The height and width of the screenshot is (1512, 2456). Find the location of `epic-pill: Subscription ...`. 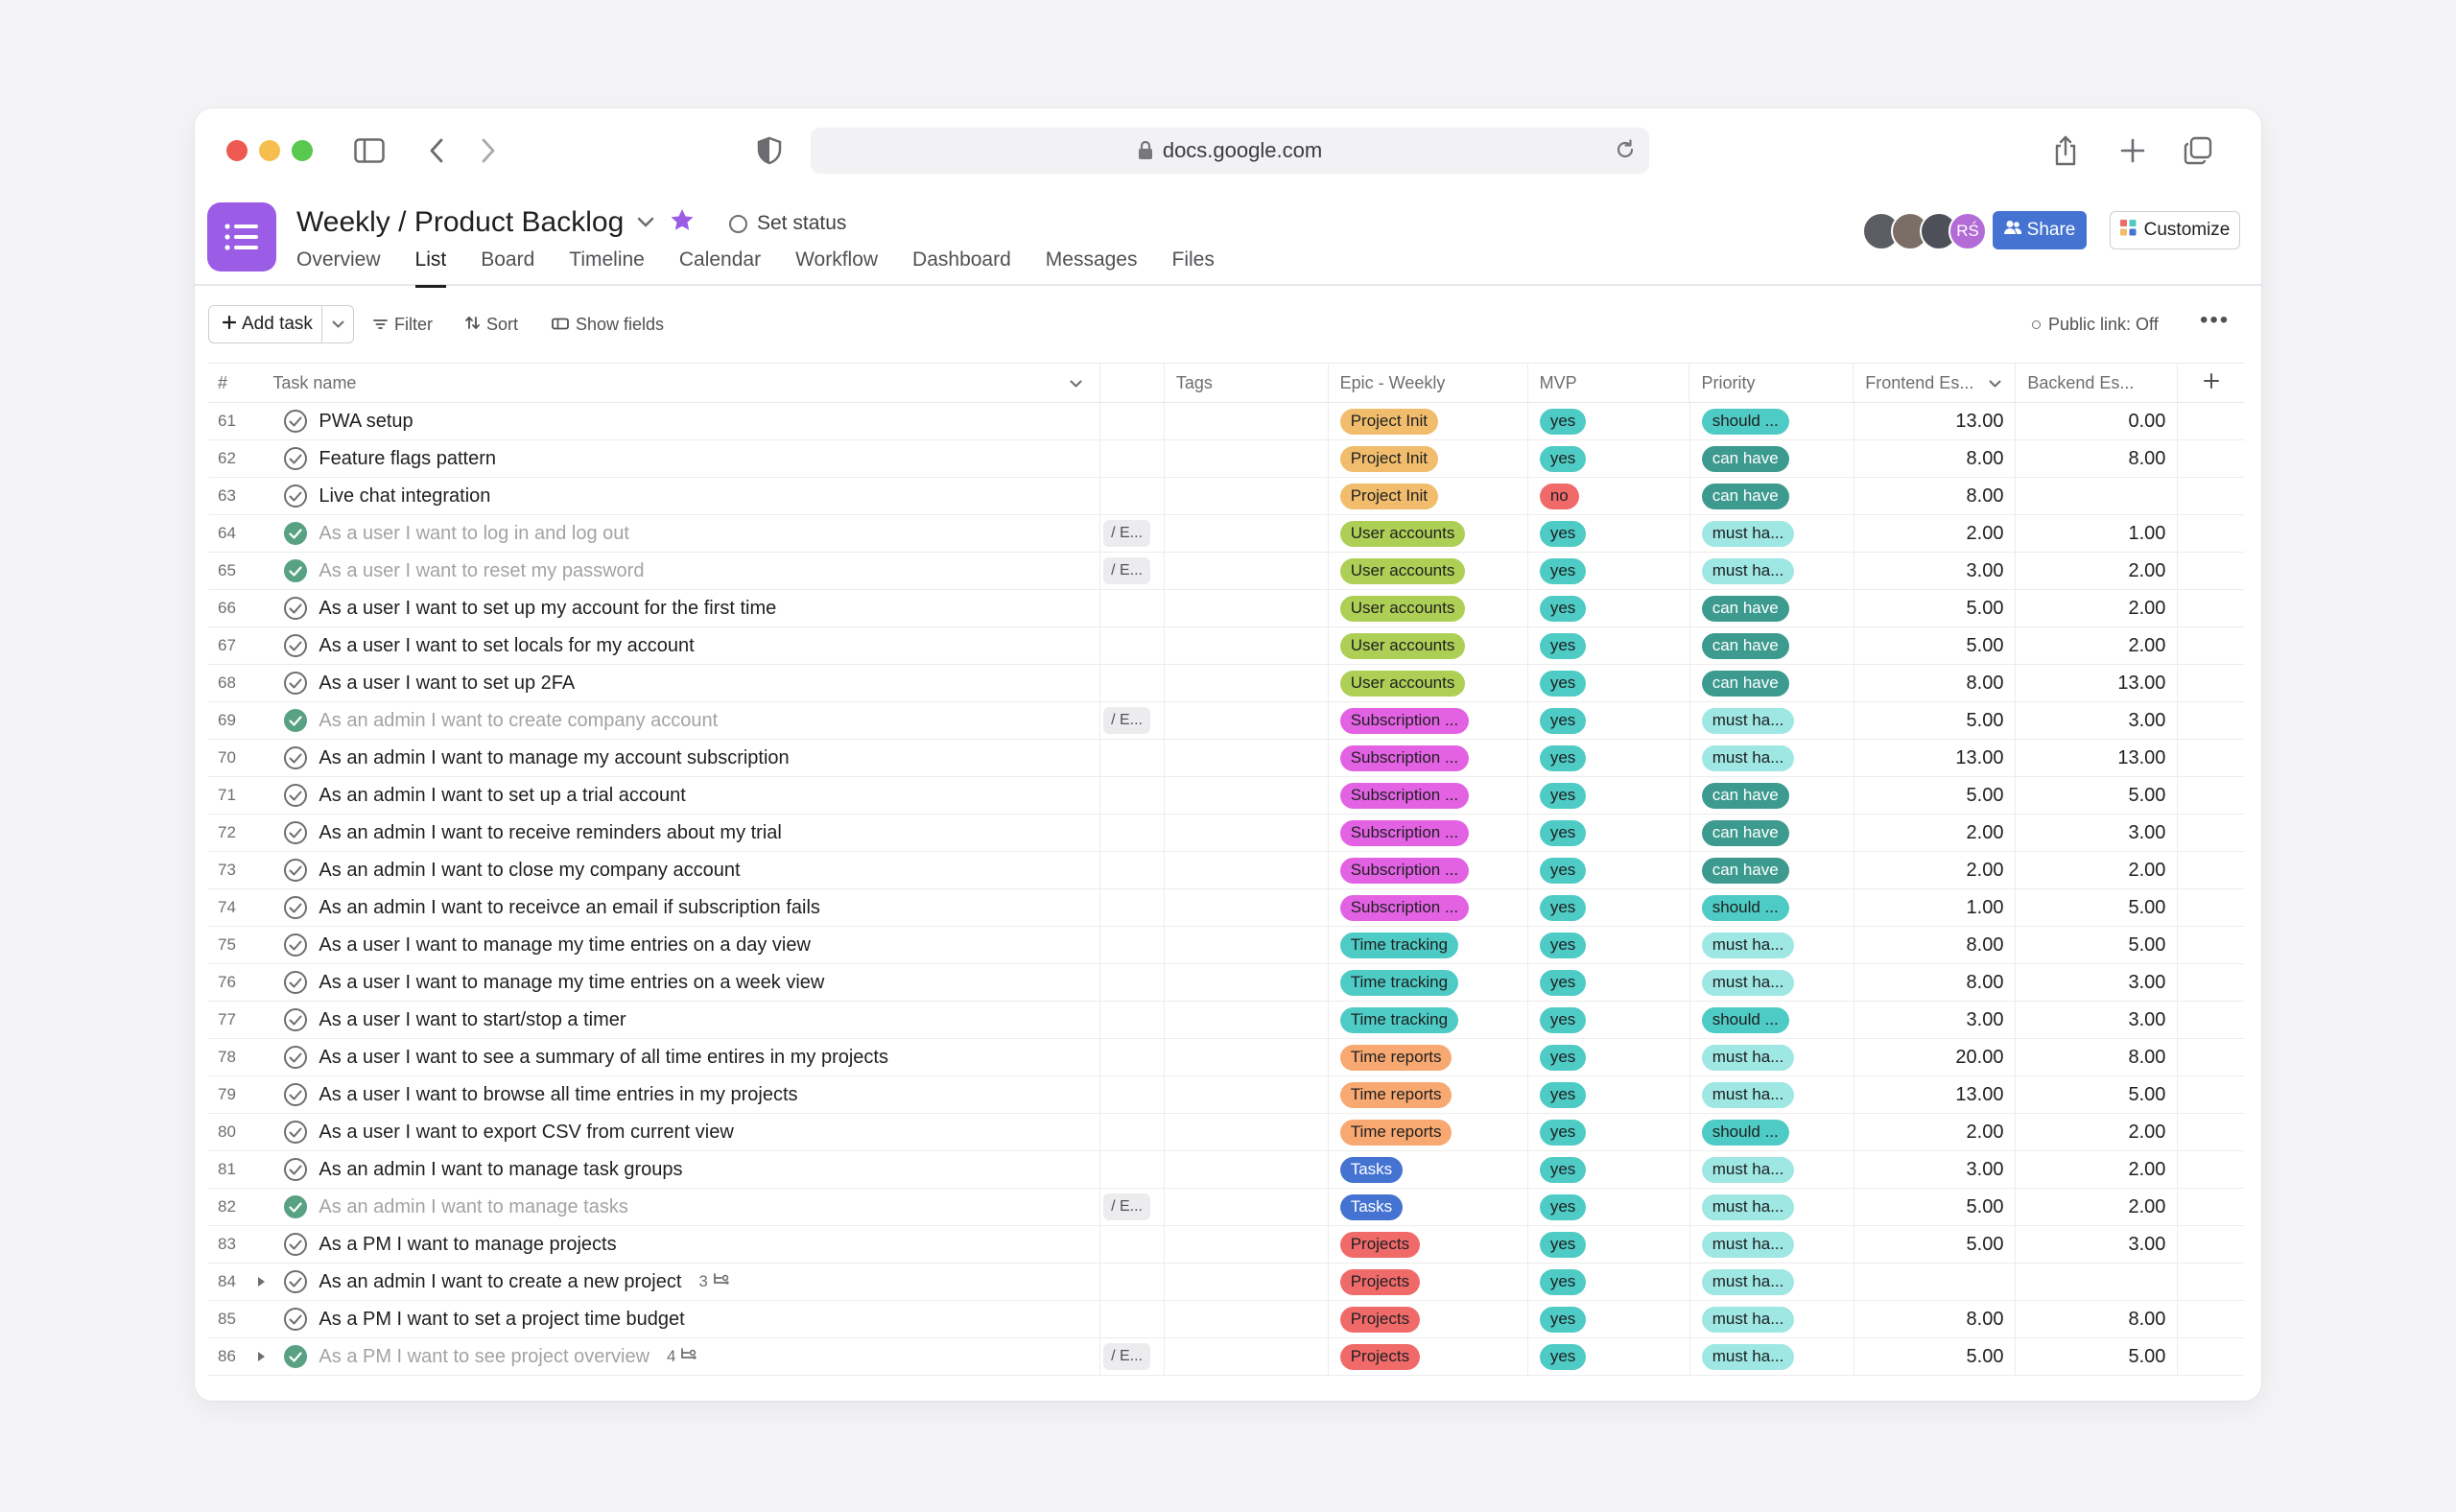

epic-pill: Subscription ... is located at coordinates (1404, 795).